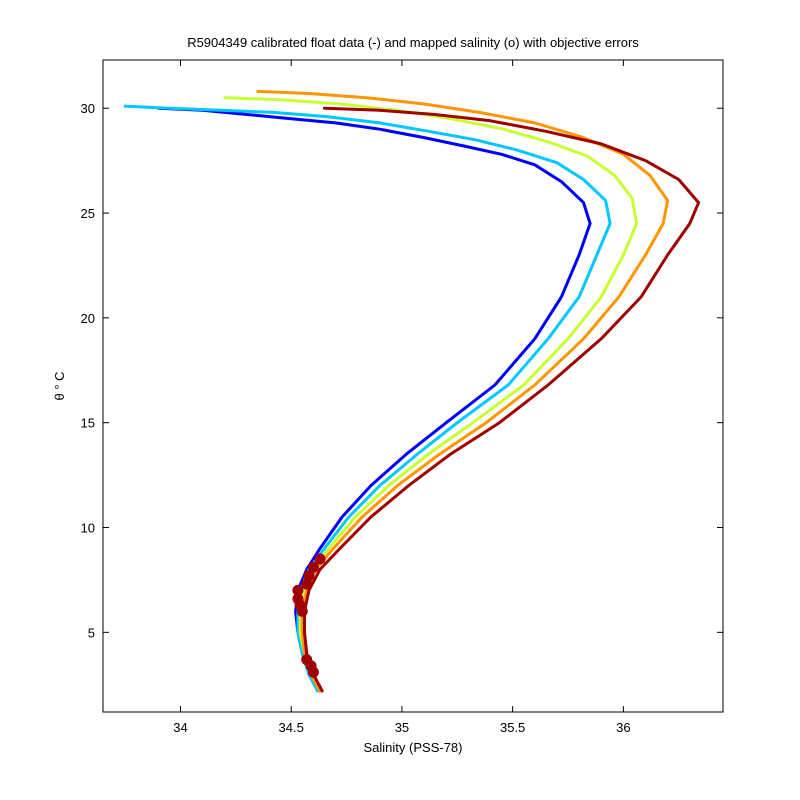 The image size is (800, 800). What do you see at coordinates (59, 385) in the screenshot?
I see `y-axis-label: θ ° C` at bounding box center [59, 385].